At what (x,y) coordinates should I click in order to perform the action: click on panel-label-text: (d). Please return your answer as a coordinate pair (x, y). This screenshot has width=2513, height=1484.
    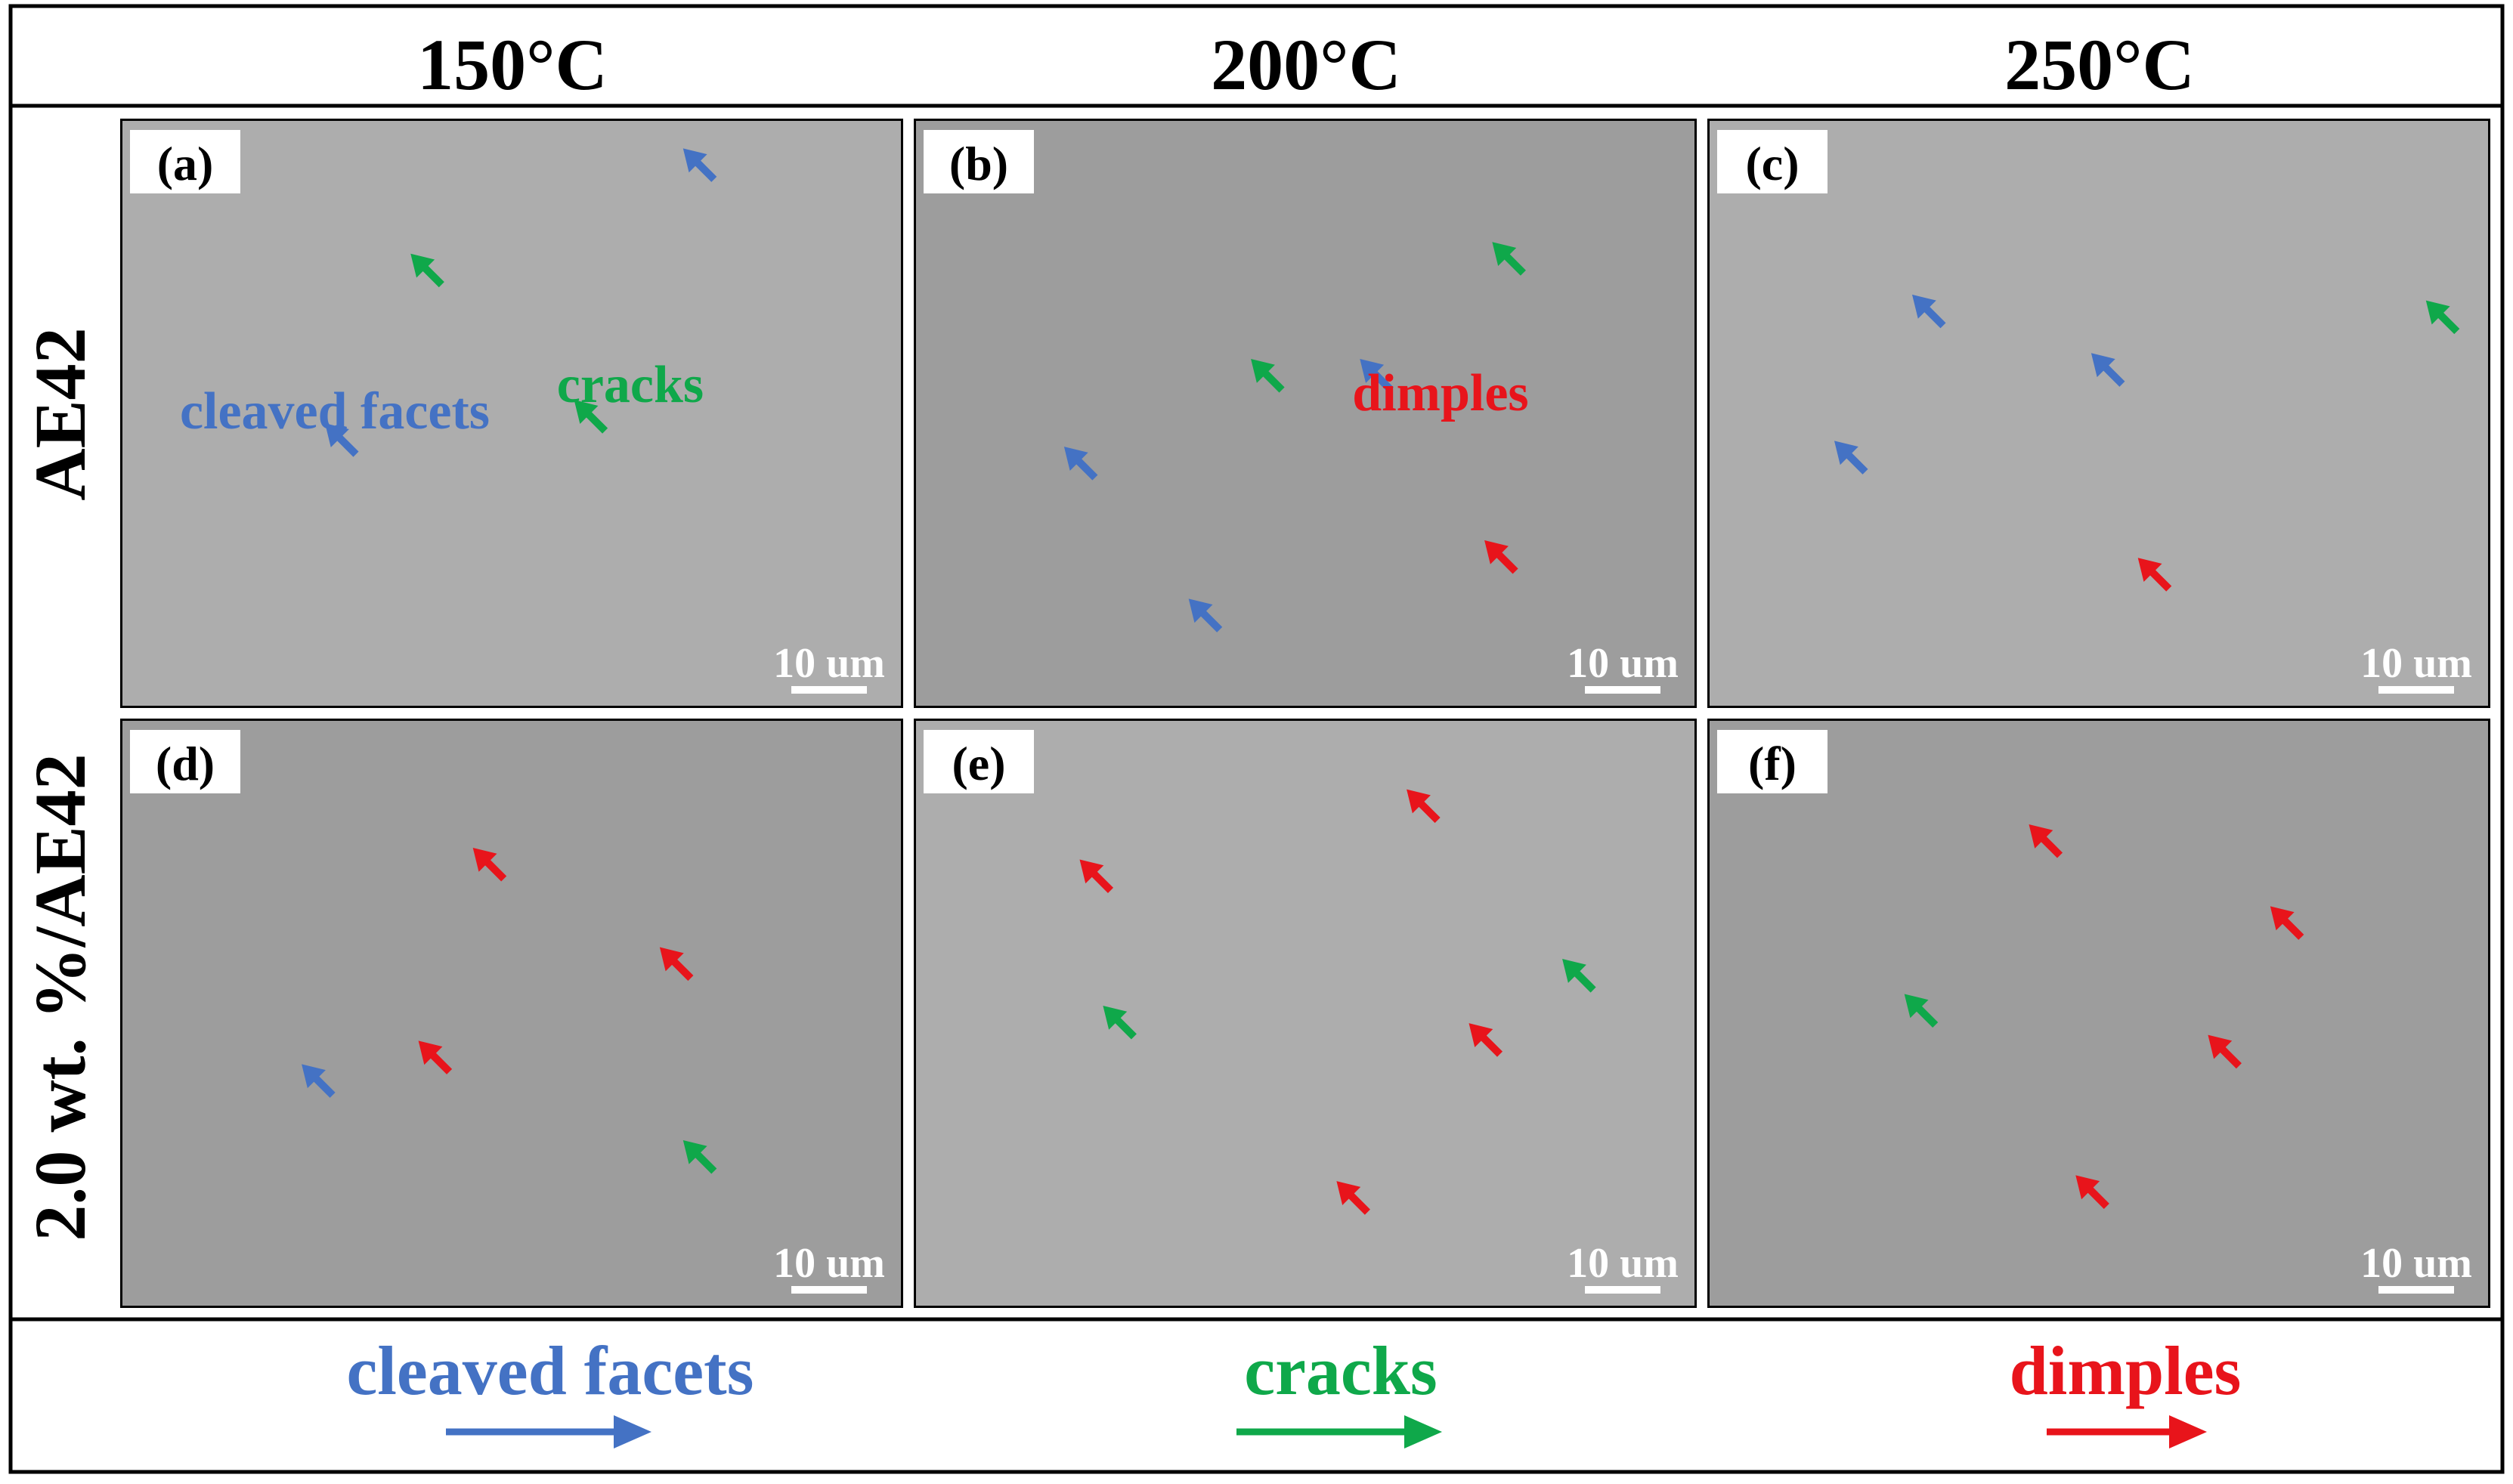
    Looking at the image, I should click on (186, 763).